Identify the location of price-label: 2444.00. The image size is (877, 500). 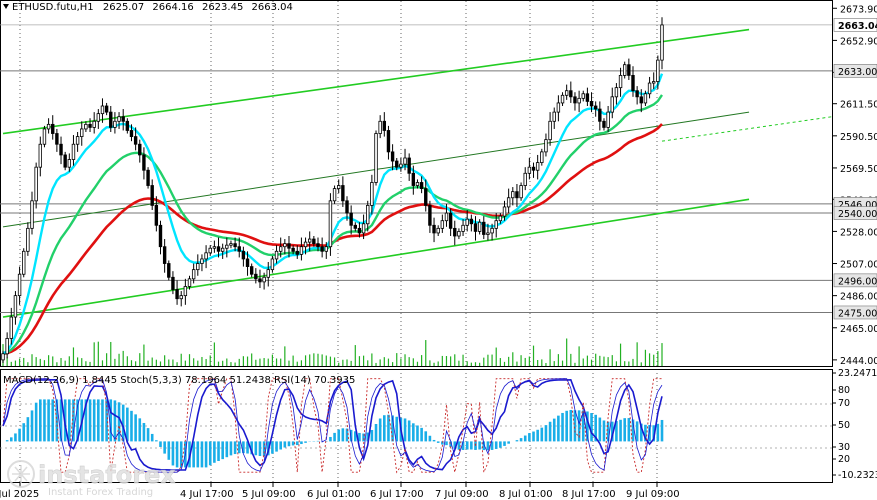
(858, 361).